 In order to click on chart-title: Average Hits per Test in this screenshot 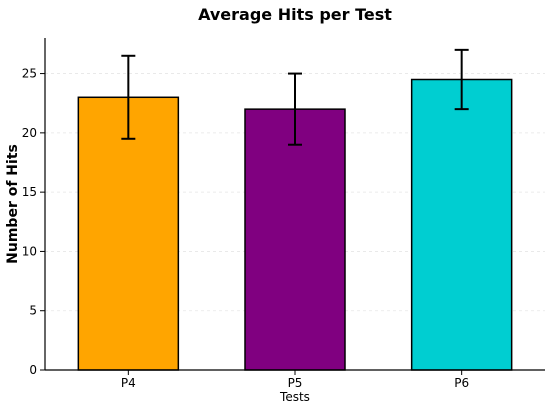, I will do `click(295, 14)`.